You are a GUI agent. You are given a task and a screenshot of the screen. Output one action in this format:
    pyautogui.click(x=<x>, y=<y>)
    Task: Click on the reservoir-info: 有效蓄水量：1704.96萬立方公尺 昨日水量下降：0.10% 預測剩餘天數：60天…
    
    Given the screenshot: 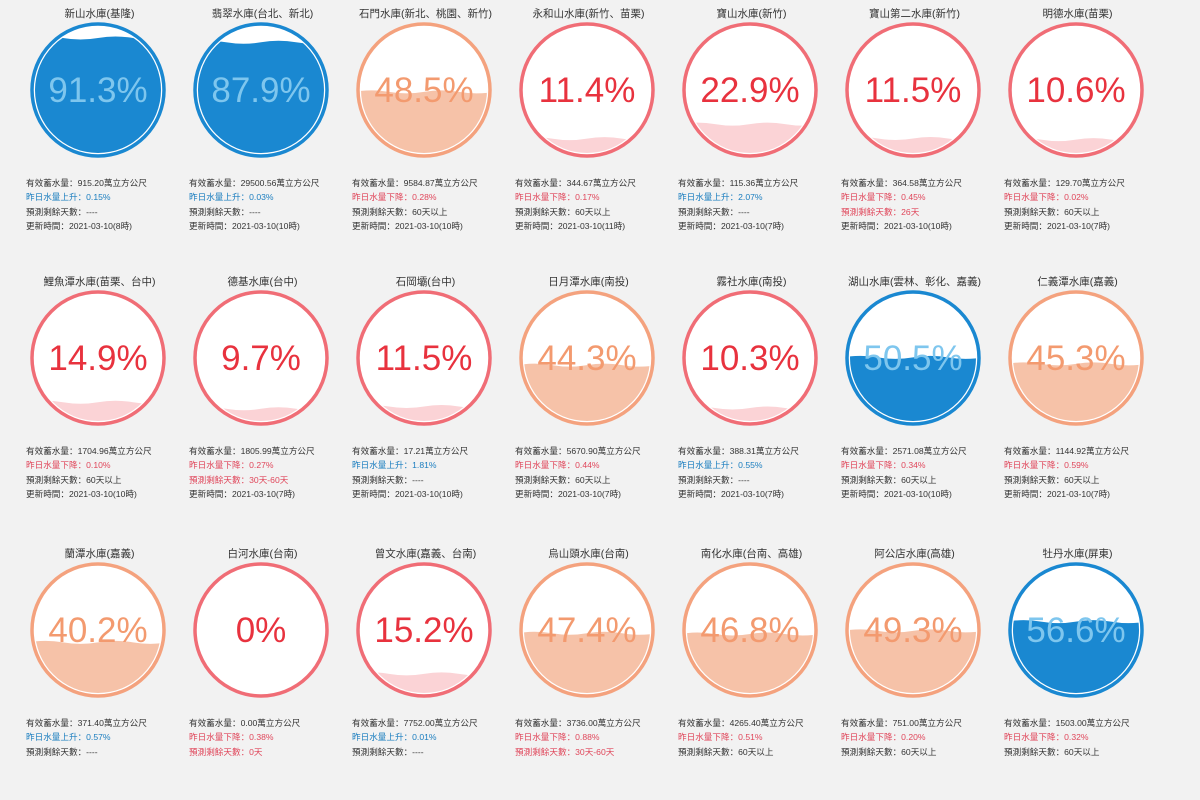 What is the action you would take?
    pyautogui.click(x=102, y=473)
    